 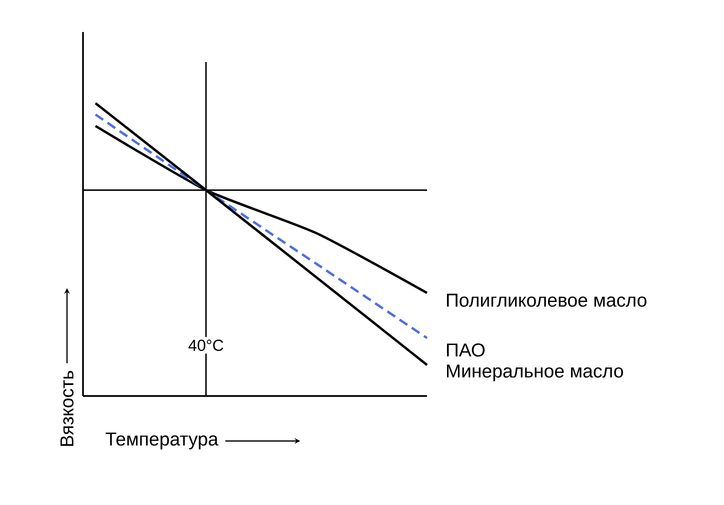 What do you see at coordinates (162, 441) in the screenshot?
I see `x-axis-title: Температура` at bounding box center [162, 441].